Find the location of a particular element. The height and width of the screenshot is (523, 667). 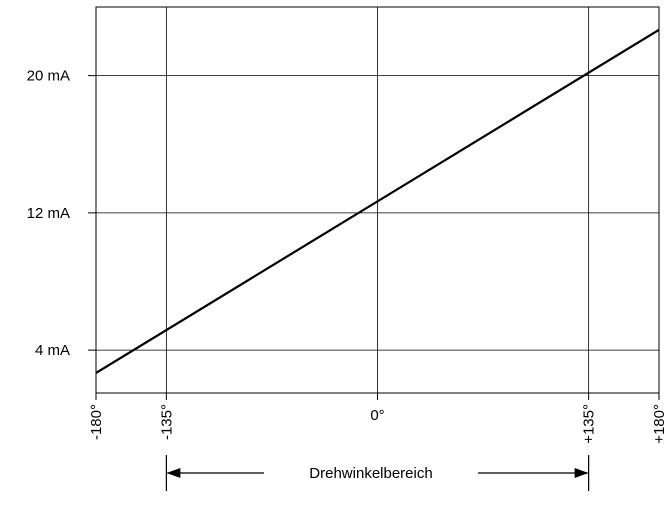

x-tick-label: -135° is located at coordinates (166, 422).